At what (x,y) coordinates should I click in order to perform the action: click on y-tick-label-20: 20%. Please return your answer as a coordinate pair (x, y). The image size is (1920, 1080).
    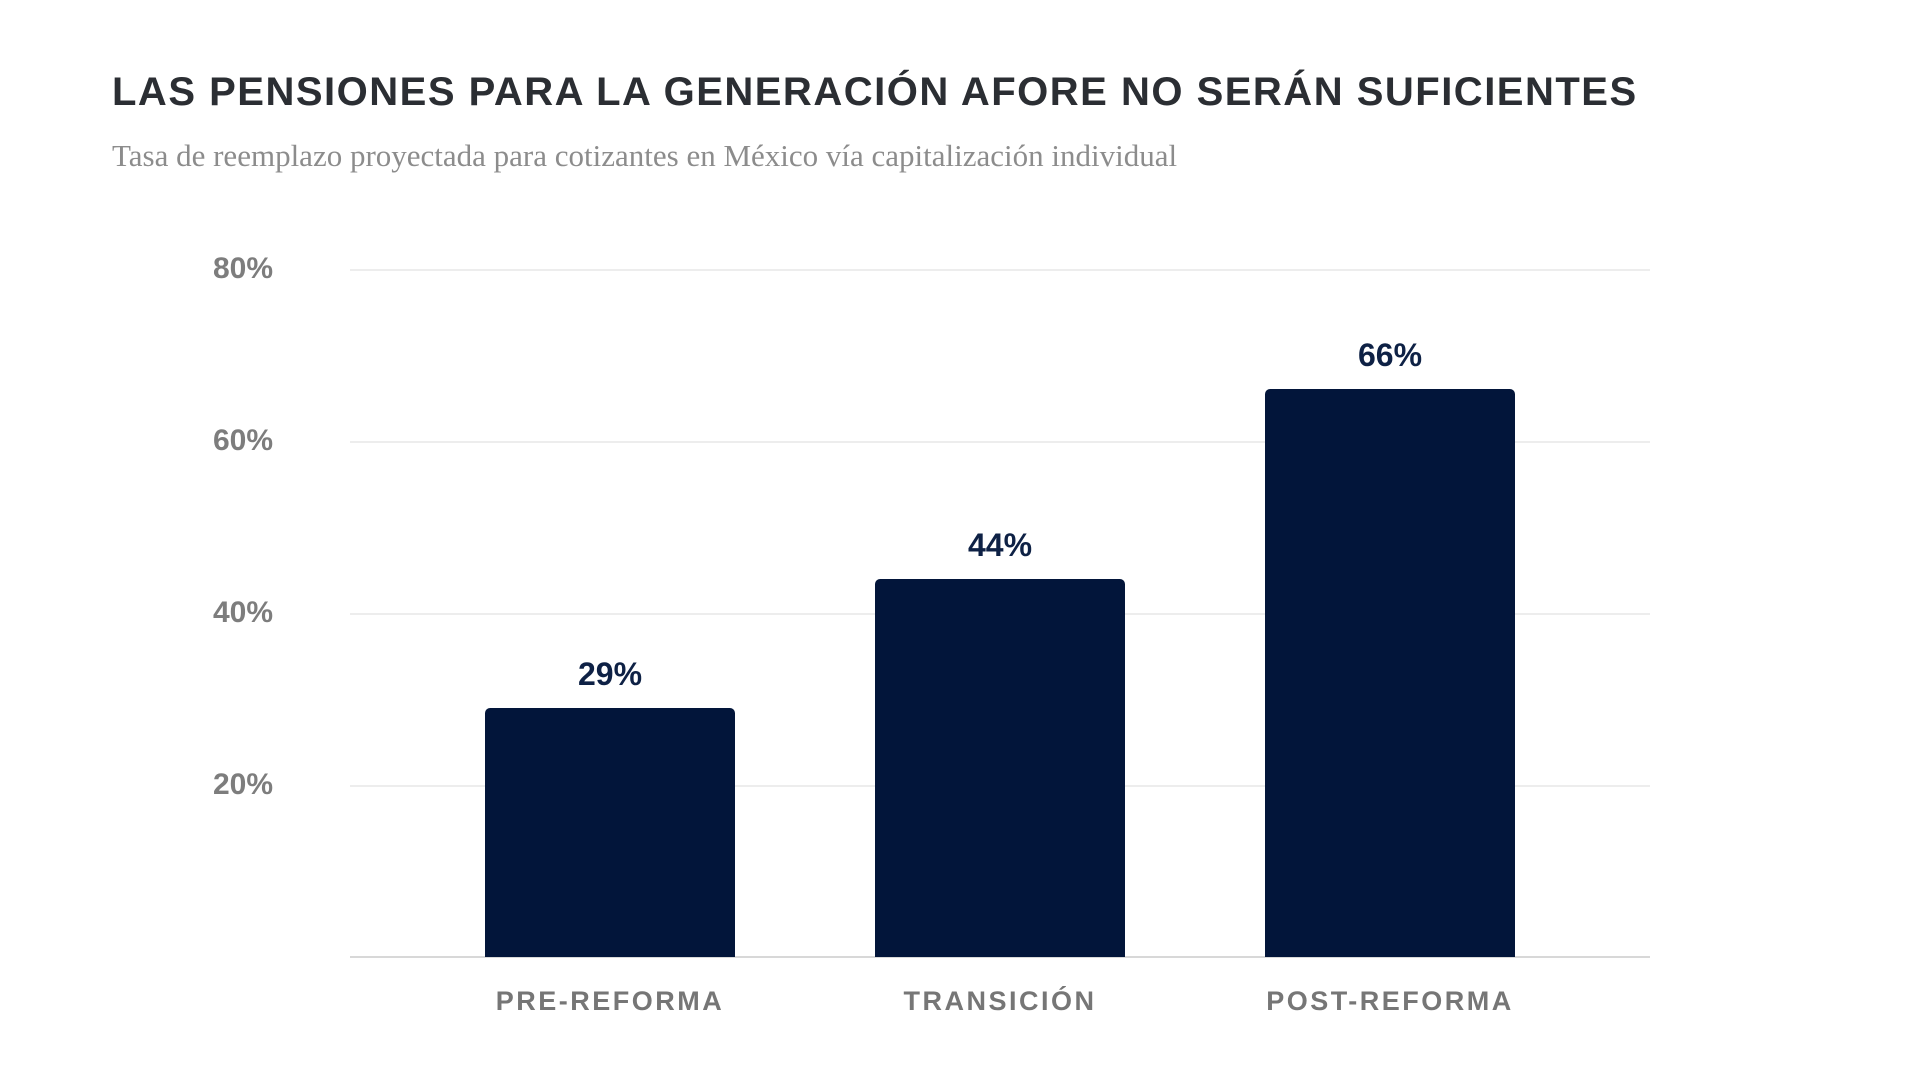
    Looking at the image, I should click on (242, 784).